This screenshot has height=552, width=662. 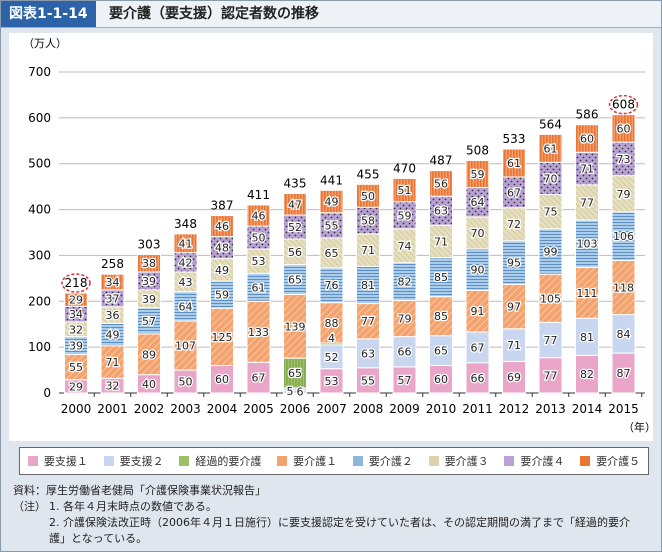 I want to click on data-label: 58, so click(x=368, y=221).